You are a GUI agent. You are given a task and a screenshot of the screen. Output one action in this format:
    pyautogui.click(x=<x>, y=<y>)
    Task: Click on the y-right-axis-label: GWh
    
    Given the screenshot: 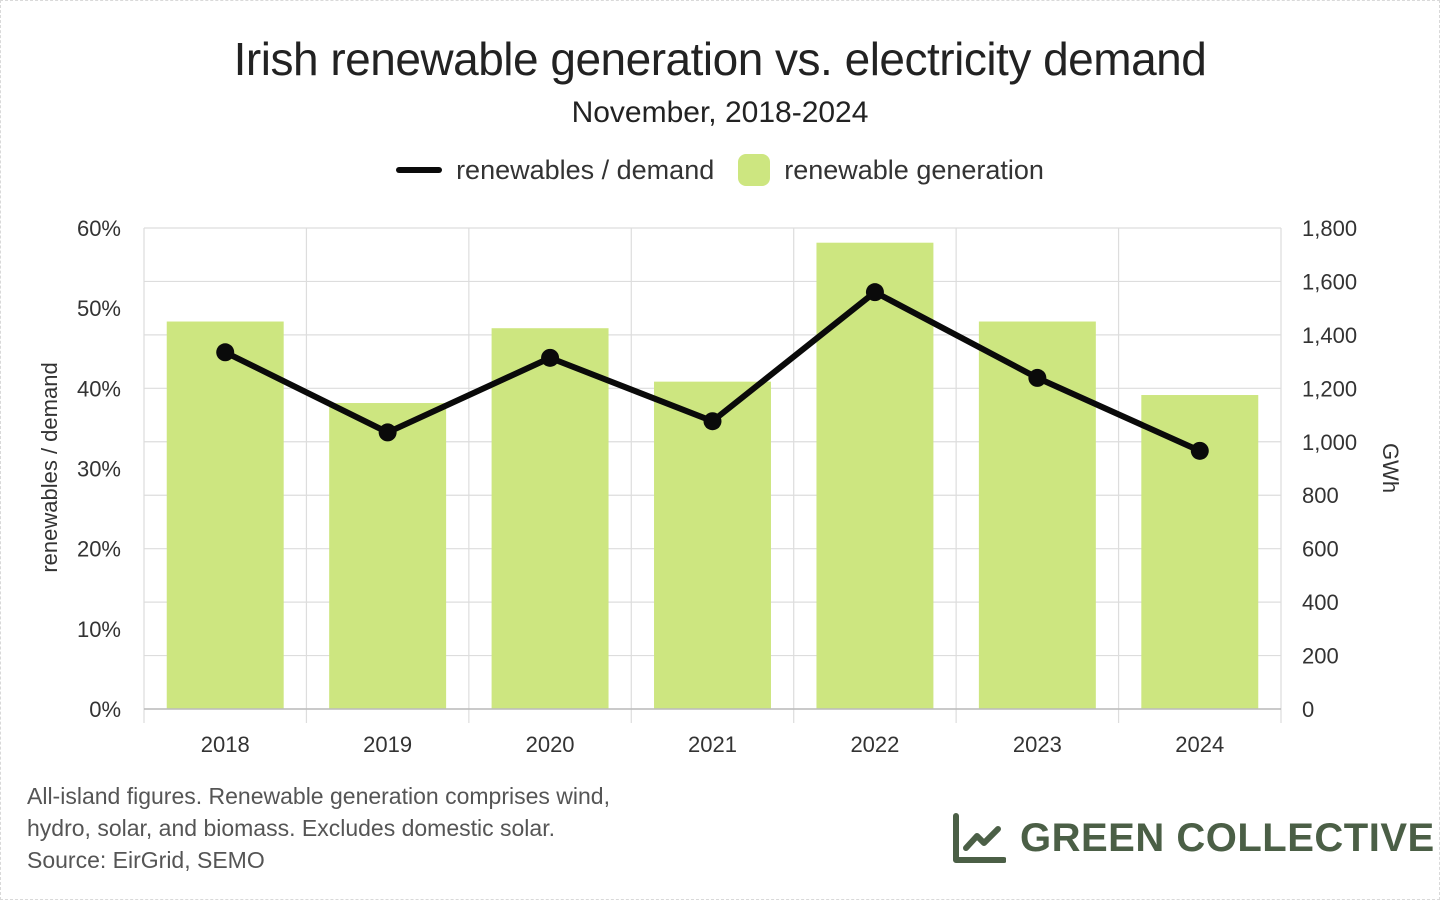 What is the action you would take?
    pyautogui.click(x=1390, y=468)
    